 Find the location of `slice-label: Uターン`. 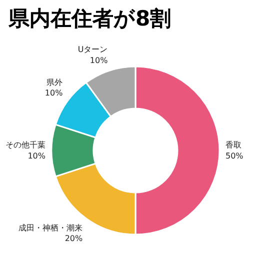

slice-label: Uターン is located at coordinates (93, 49).